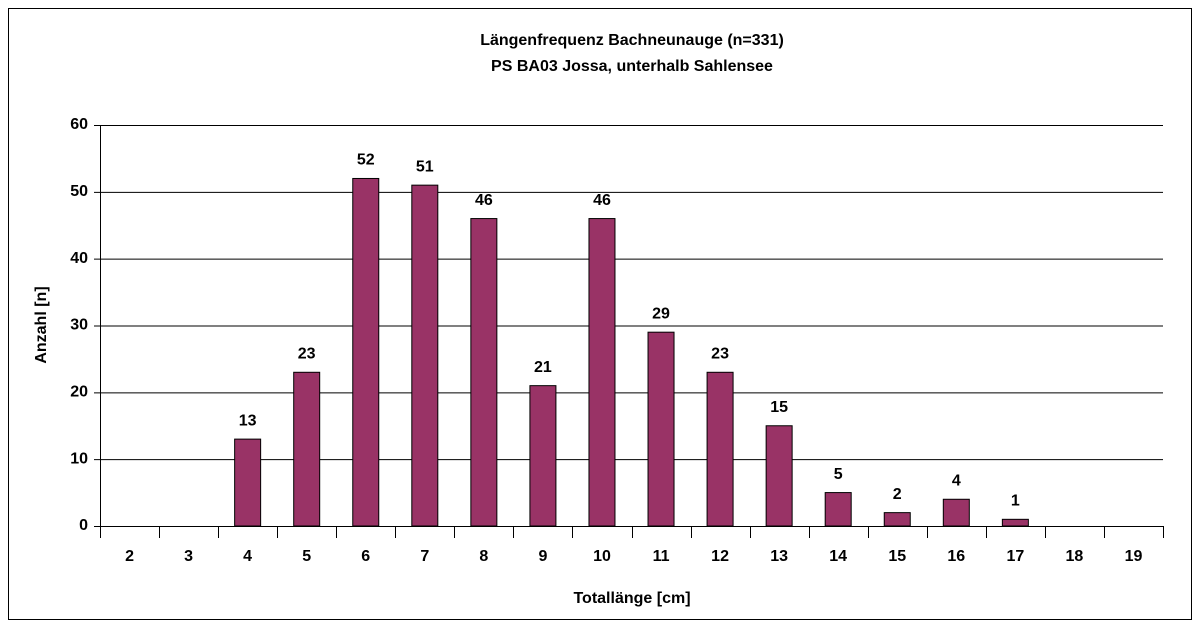 The image size is (1200, 623). What do you see at coordinates (632, 40) in the screenshot?
I see `chart-title: Längenfrequenz Bachneunauge (n=331)` at bounding box center [632, 40].